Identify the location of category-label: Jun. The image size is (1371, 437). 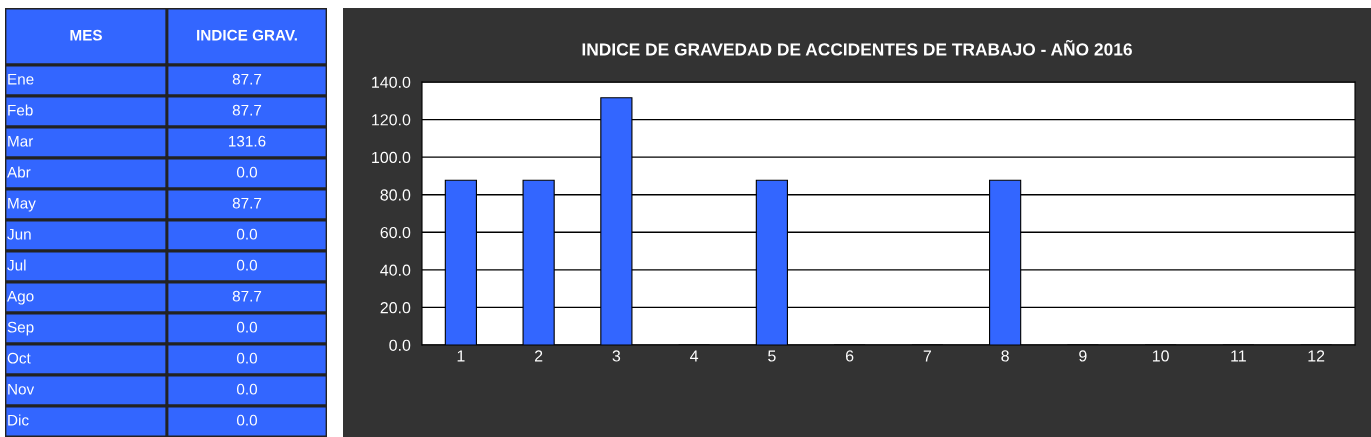
(19, 234).